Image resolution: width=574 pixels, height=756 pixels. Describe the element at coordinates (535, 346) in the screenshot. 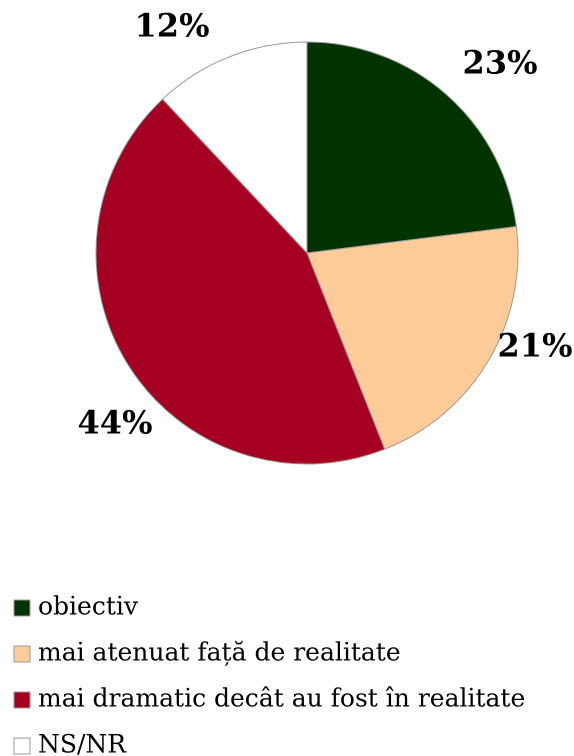

I see `data-label: 21%` at that location.